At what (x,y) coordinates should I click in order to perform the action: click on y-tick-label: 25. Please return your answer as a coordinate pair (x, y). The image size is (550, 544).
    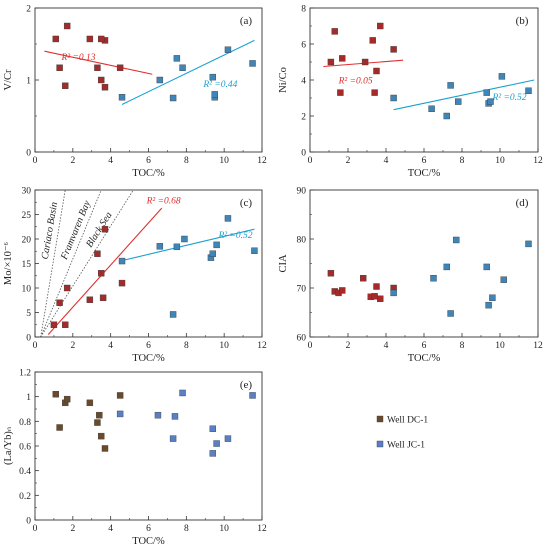
    Looking at the image, I should click on (27, 216).